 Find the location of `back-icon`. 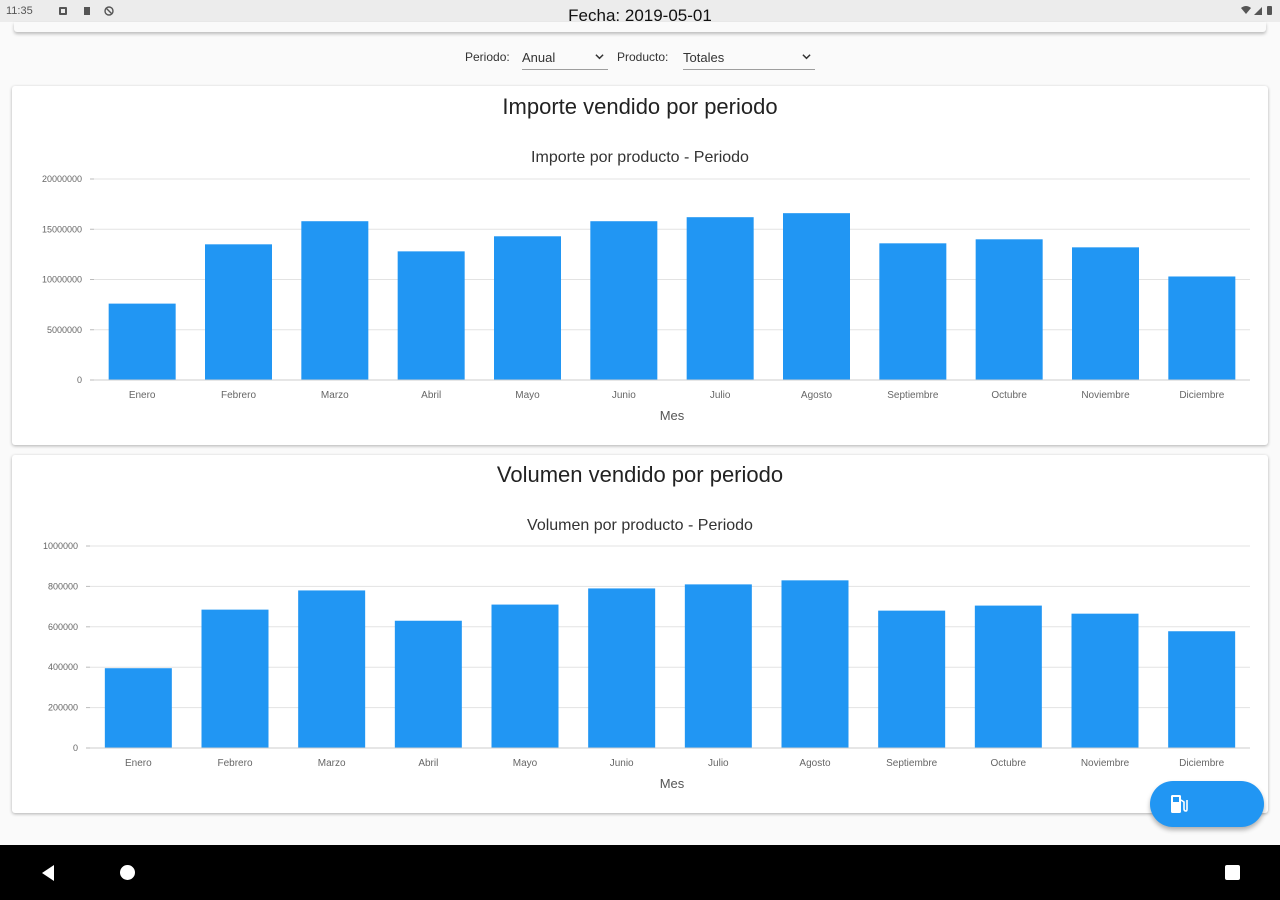

back-icon is located at coordinates (48, 873).